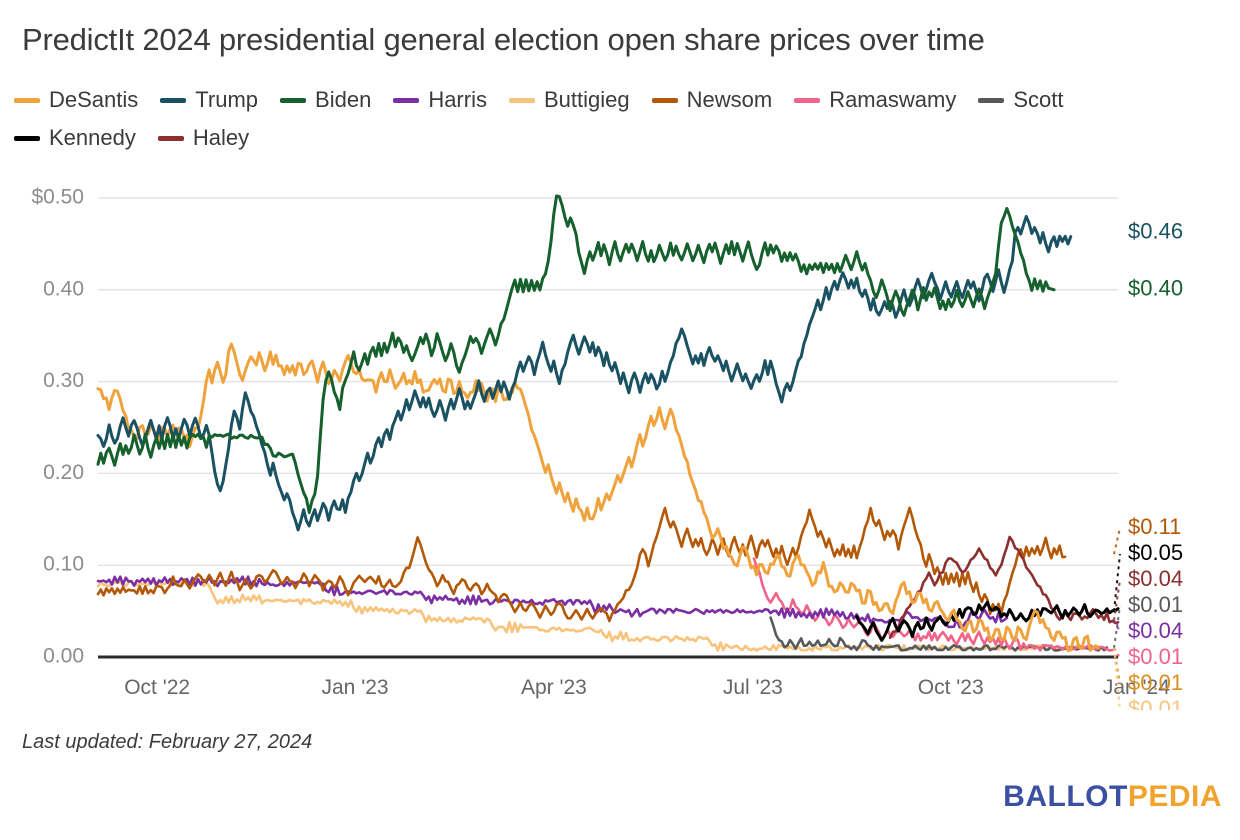  What do you see at coordinates (457, 99) in the screenshot?
I see `legend-item-label: Harris` at bounding box center [457, 99].